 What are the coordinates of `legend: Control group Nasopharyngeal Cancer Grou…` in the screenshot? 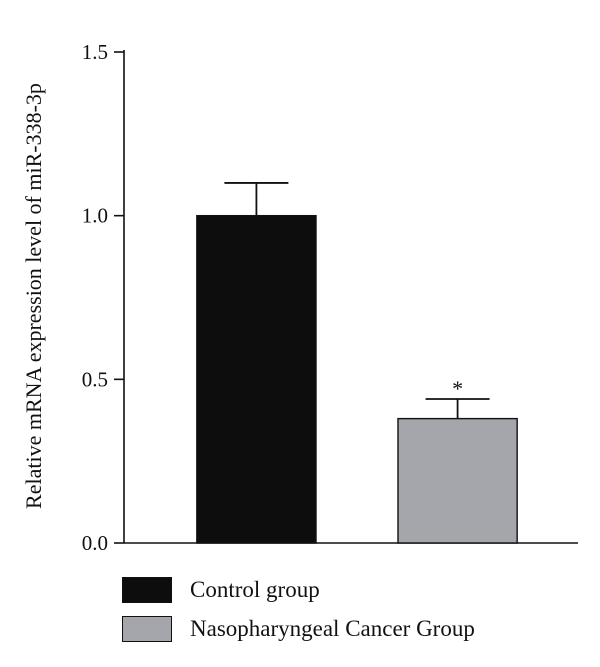 It's located at (298, 611).